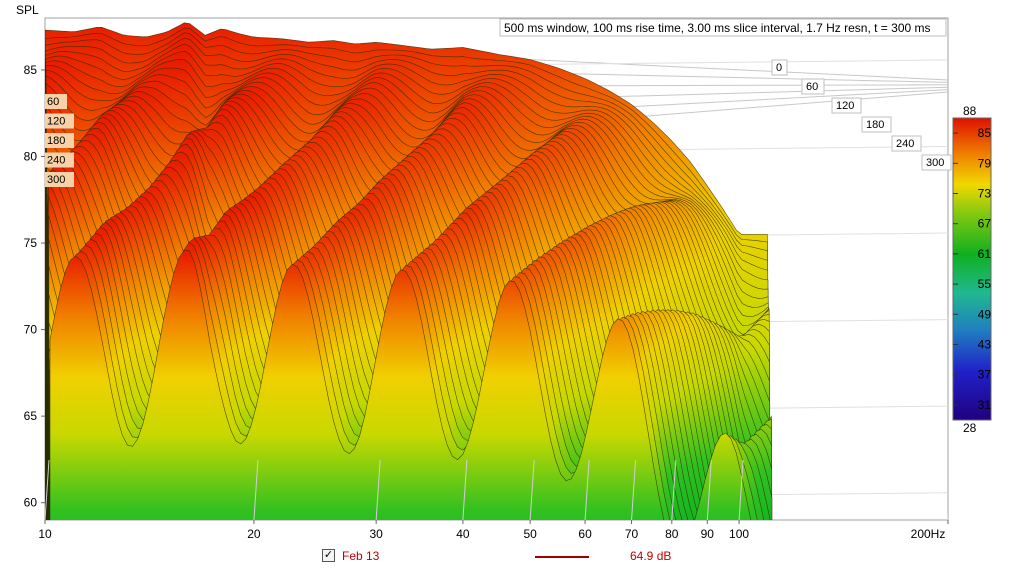 The height and width of the screenshot is (577, 1024). Describe the element at coordinates (861, 115) in the screenshot. I see `time-axis-right: 0 60 120 180 240 300` at that location.